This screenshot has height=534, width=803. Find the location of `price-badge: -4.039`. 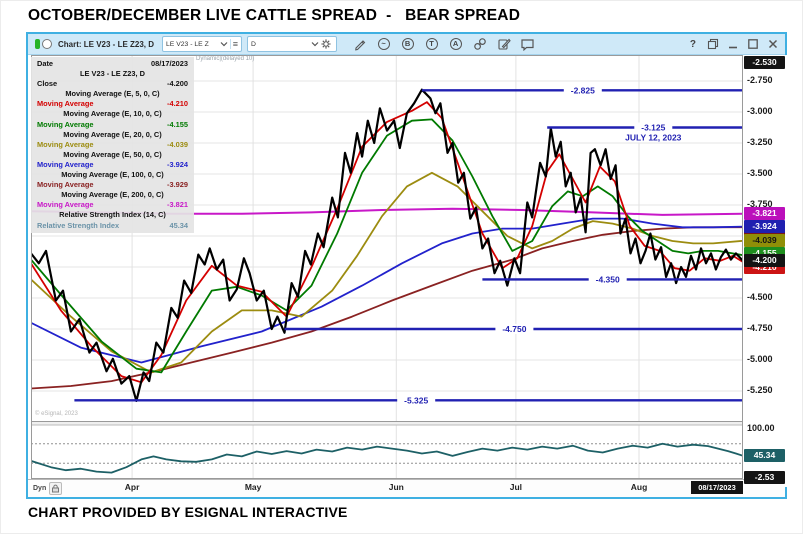

price-badge: -4.039 is located at coordinates (764, 241).